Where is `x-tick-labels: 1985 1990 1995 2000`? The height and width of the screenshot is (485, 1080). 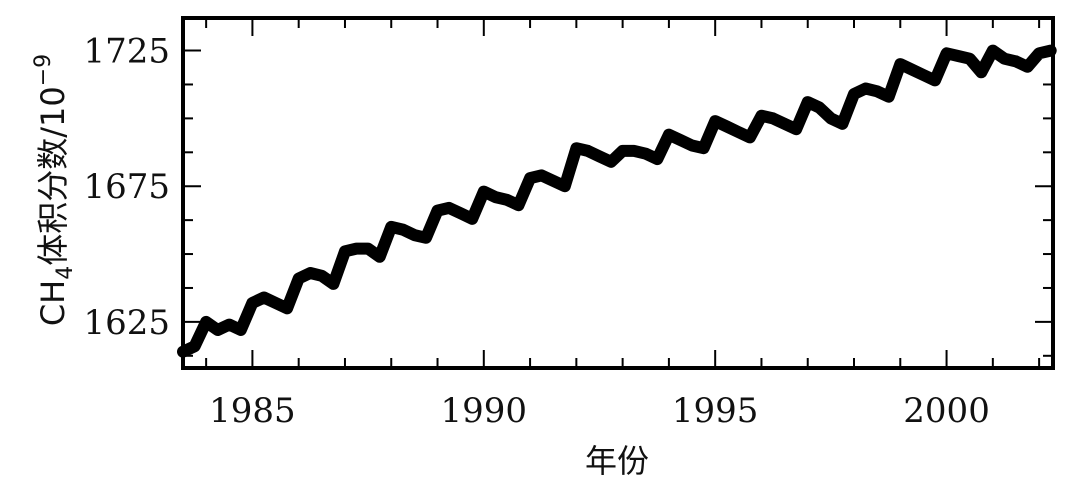 x-tick-labels: 1985 1990 1995 2000 is located at coordinates (599, 411).